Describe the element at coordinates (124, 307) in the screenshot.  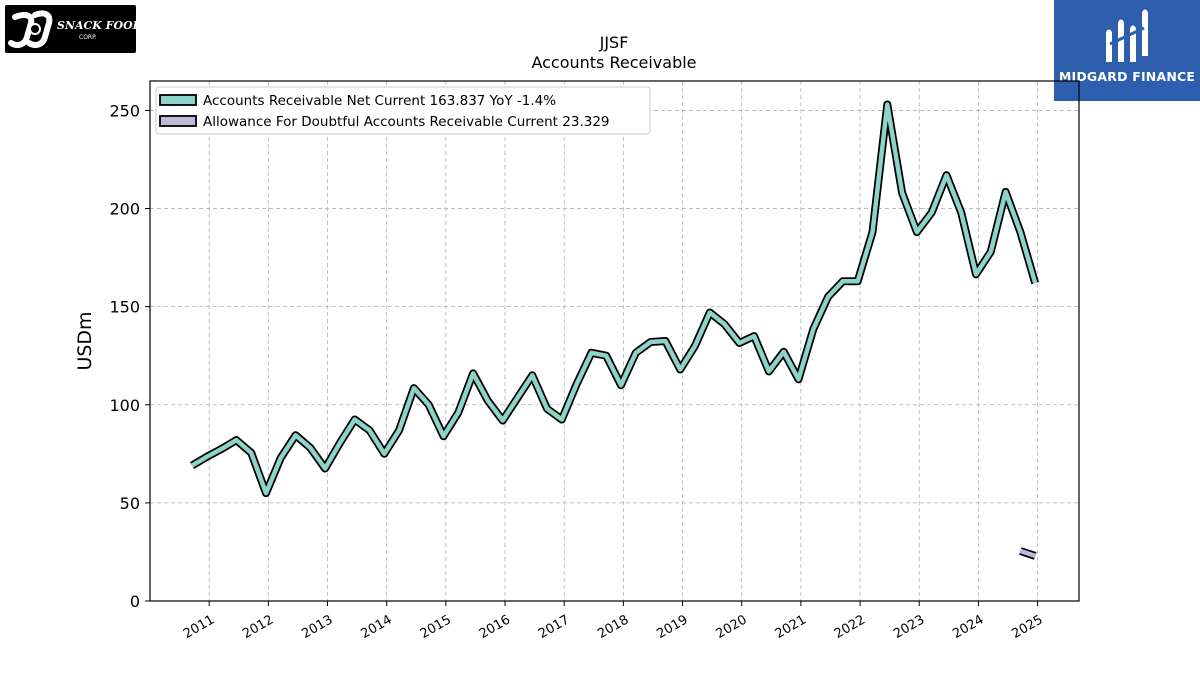
I see `y-tick-label: 150` at that location.